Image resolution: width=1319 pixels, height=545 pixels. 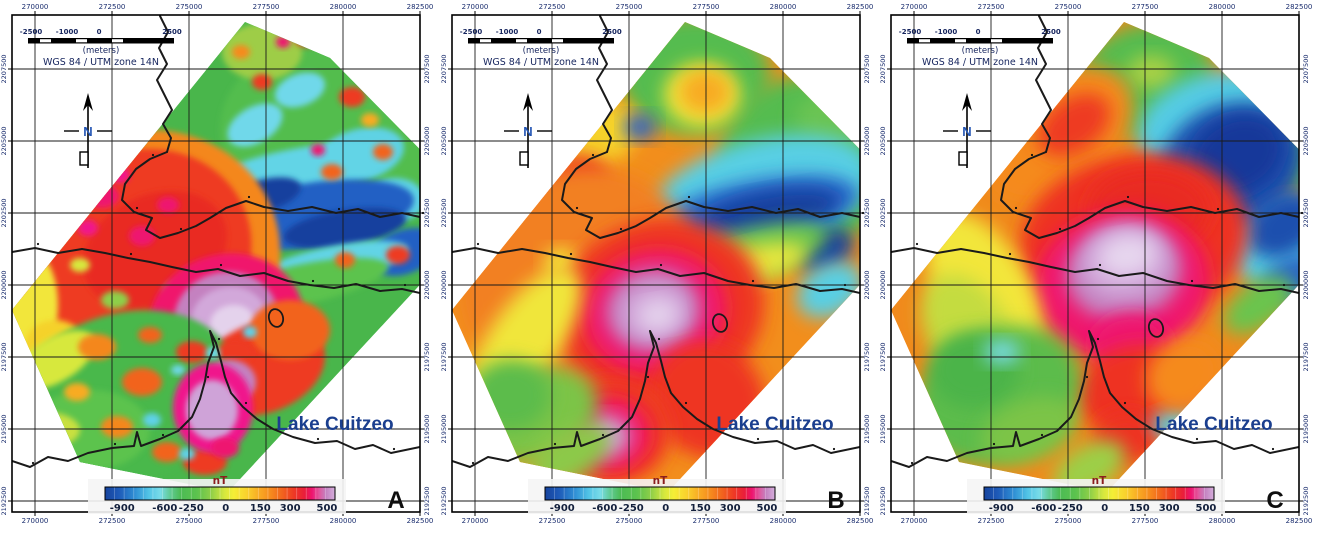 What do you see at coordinates (427, 429) in the screenshot?
I see `y-tick-label-right: 2195000` at bounding box center [427, 429].